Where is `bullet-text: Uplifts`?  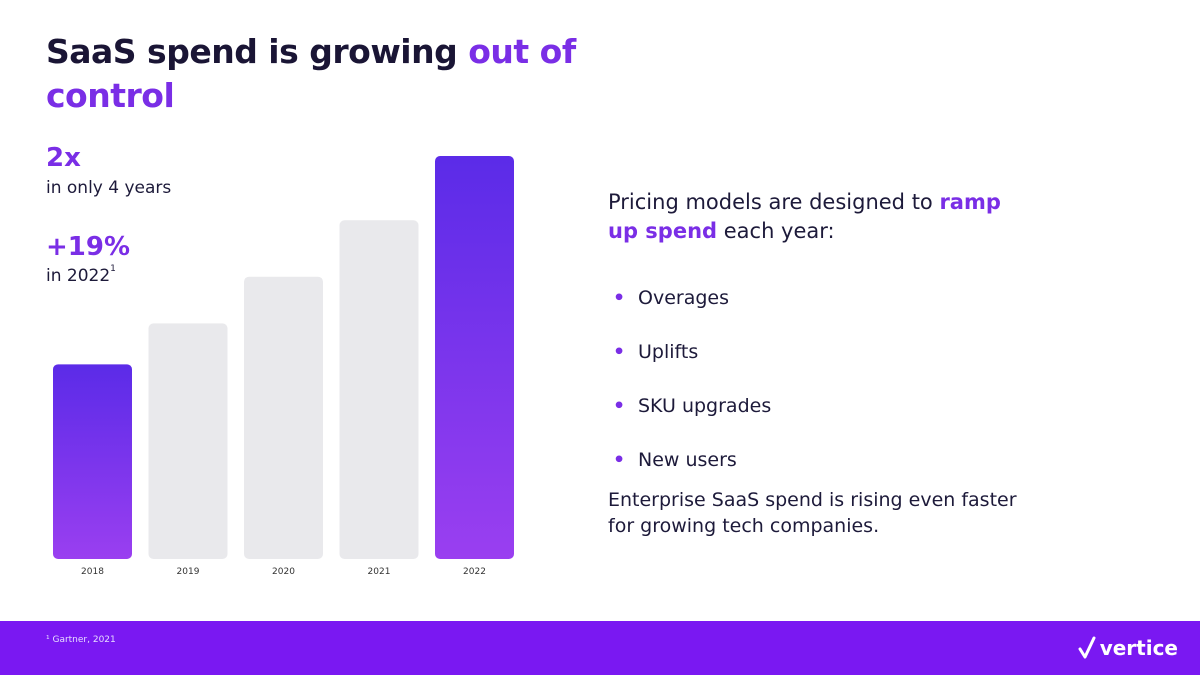
bullet-text: Uplifts is located at coordinates (668, 352).